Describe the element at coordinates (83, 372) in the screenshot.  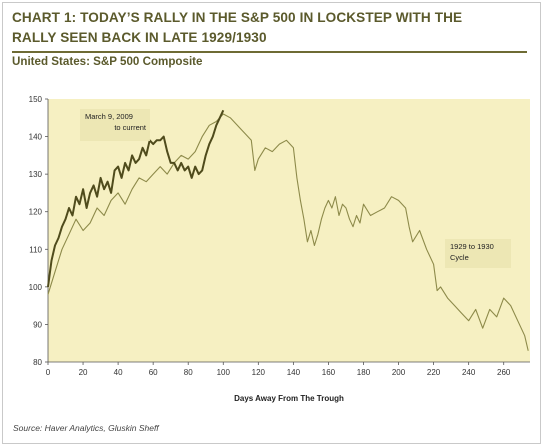
I see `x-tick-label: 20` at that location.